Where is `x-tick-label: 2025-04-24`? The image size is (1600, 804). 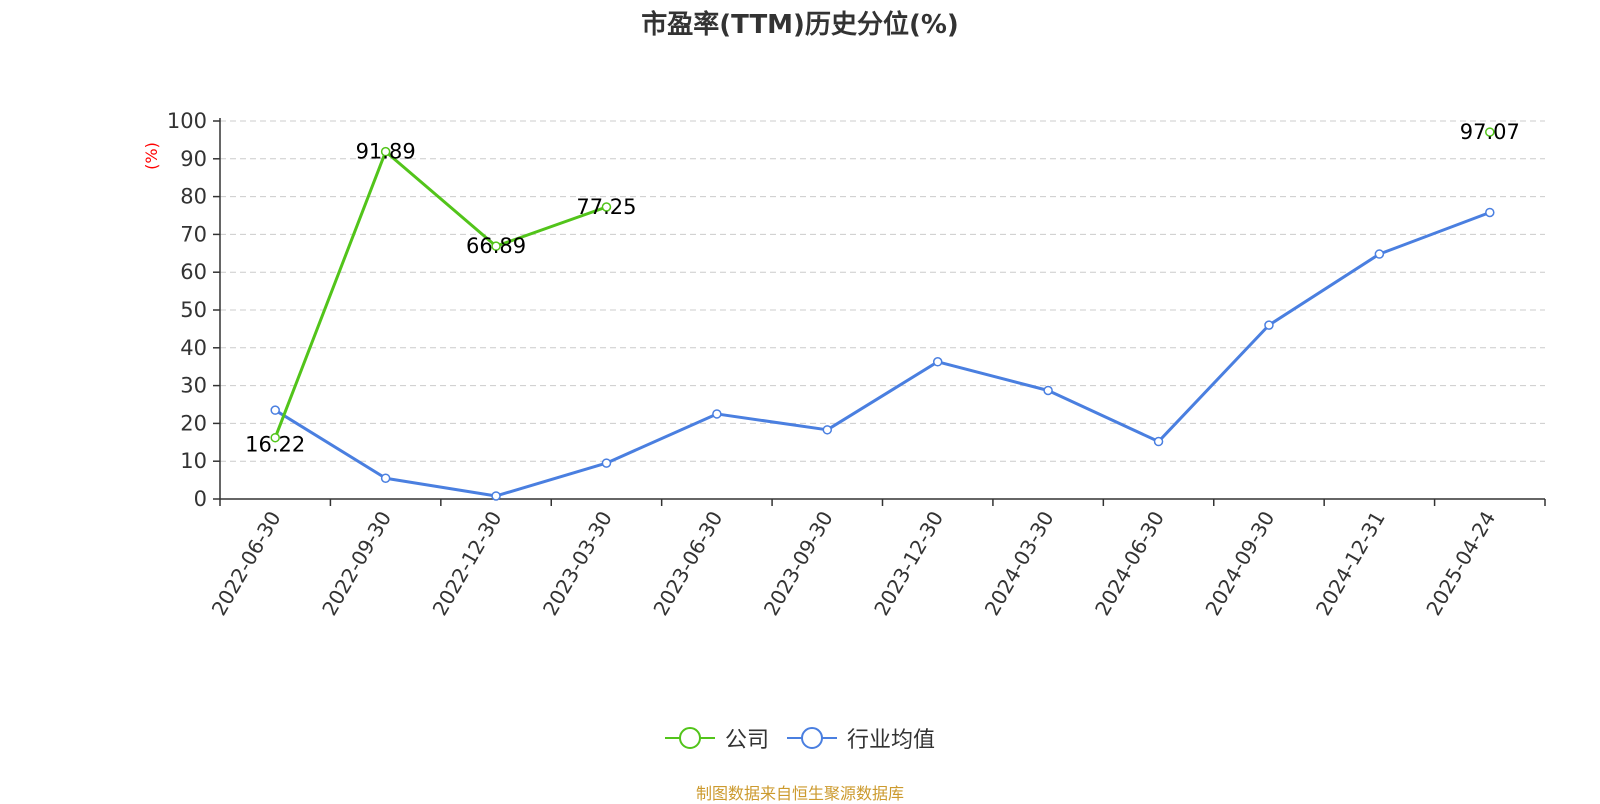 x-tick-label: 2025-04-24 is located at coordinates (1460, 563).